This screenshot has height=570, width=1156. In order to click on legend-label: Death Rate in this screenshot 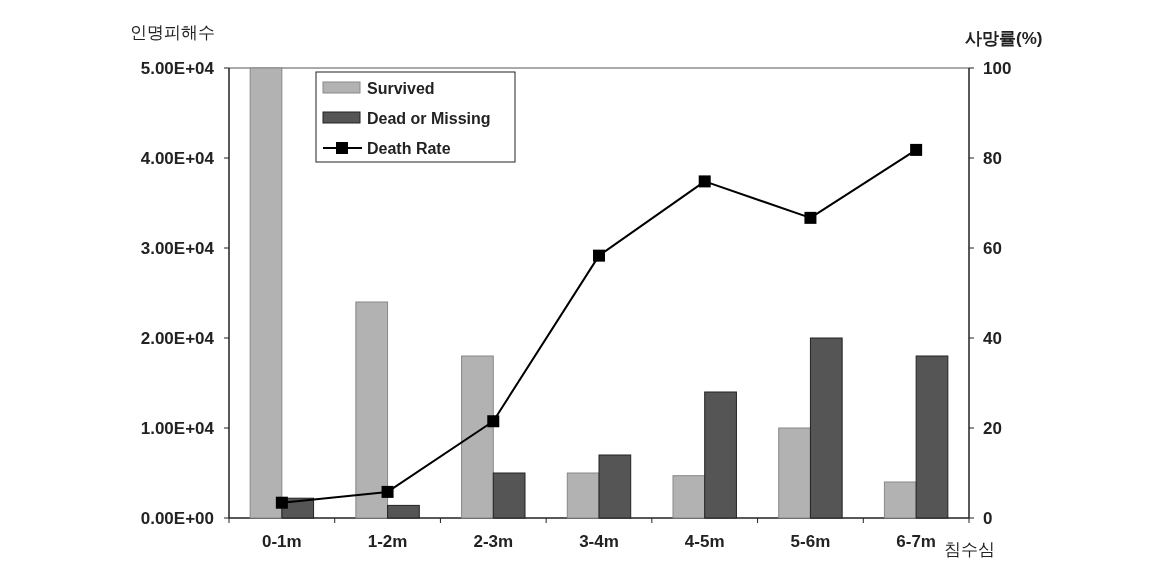, I will do `click(409, 148)`.